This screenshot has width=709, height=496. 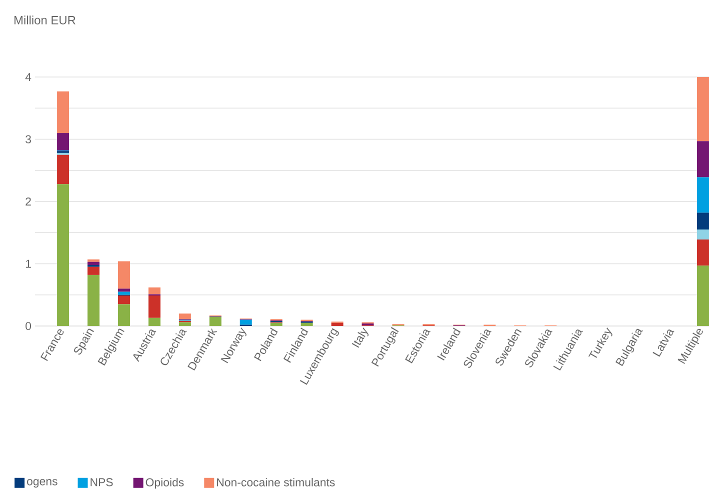 What do you see at coordinates (45, 20) in the screenshot?
I see `y-axis-title: Million EUR` at bounding box center [45, 20].